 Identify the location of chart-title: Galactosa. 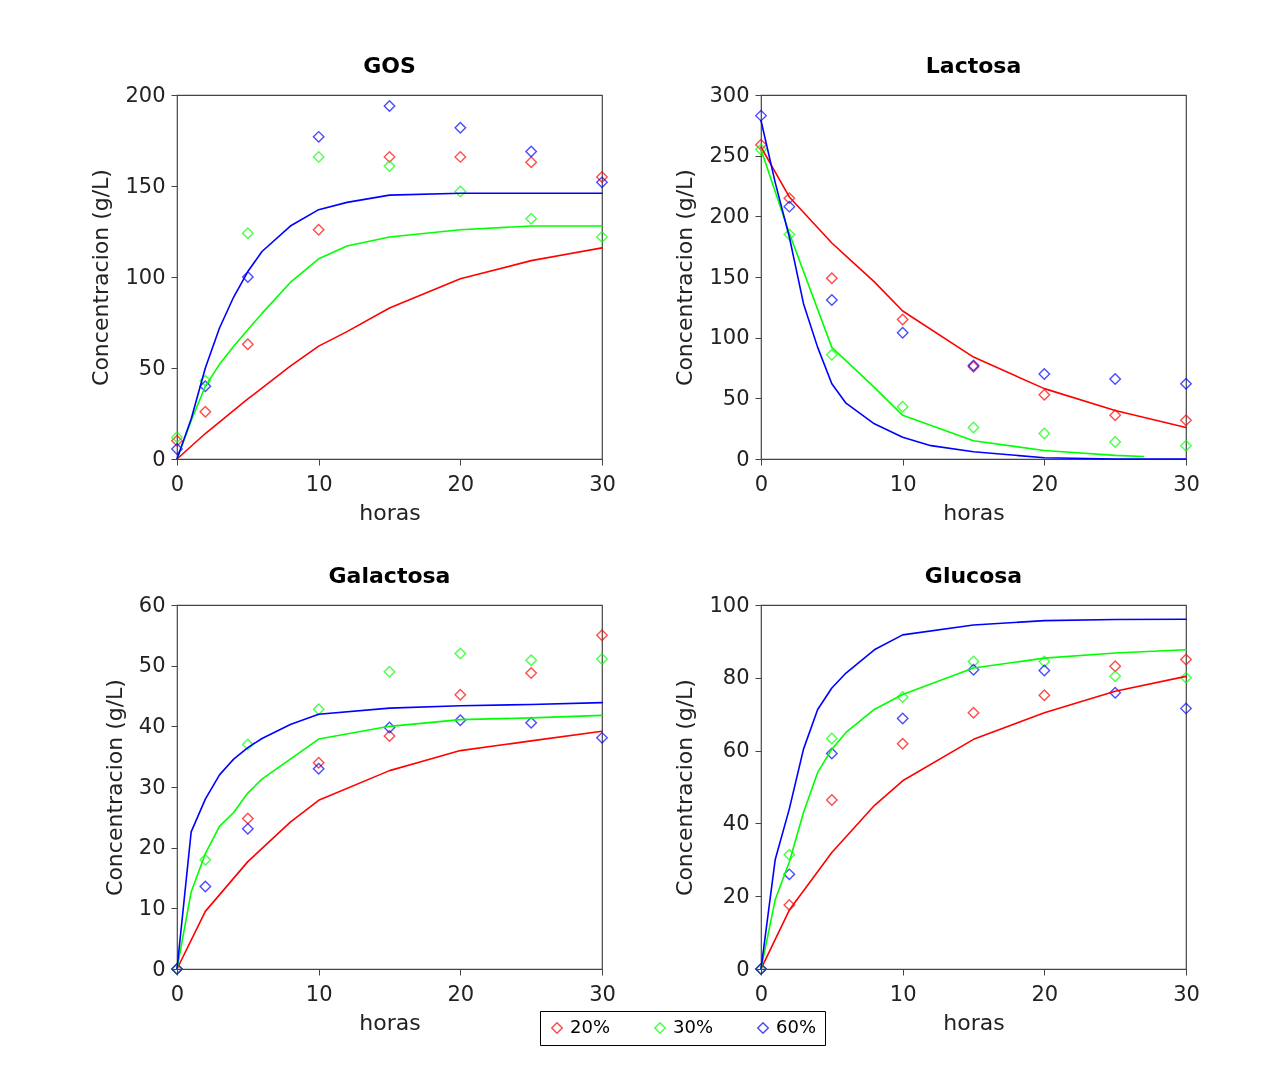
(389, 575).